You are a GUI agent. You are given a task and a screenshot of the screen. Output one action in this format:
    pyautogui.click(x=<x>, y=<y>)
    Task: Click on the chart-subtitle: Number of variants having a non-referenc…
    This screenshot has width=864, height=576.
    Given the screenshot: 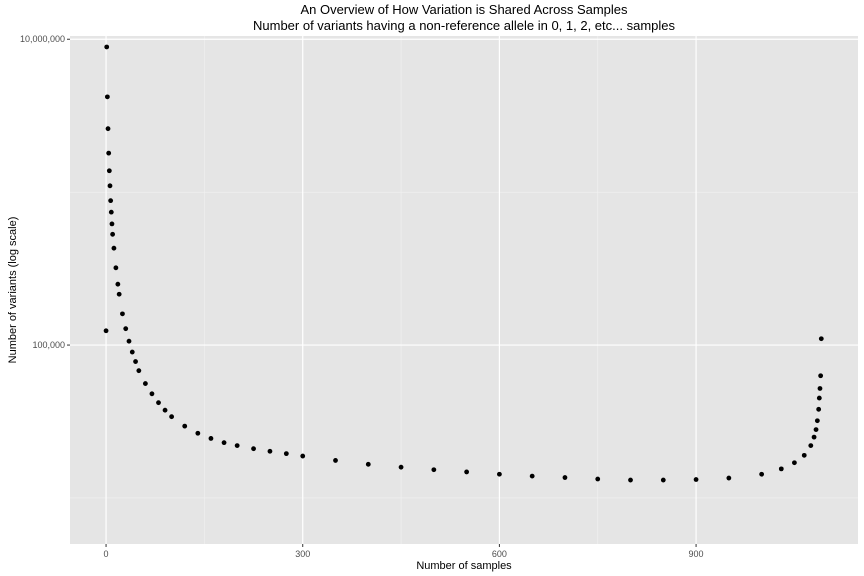 What is the action you would take?
    pyautogui.click(x=464, y=25)
    